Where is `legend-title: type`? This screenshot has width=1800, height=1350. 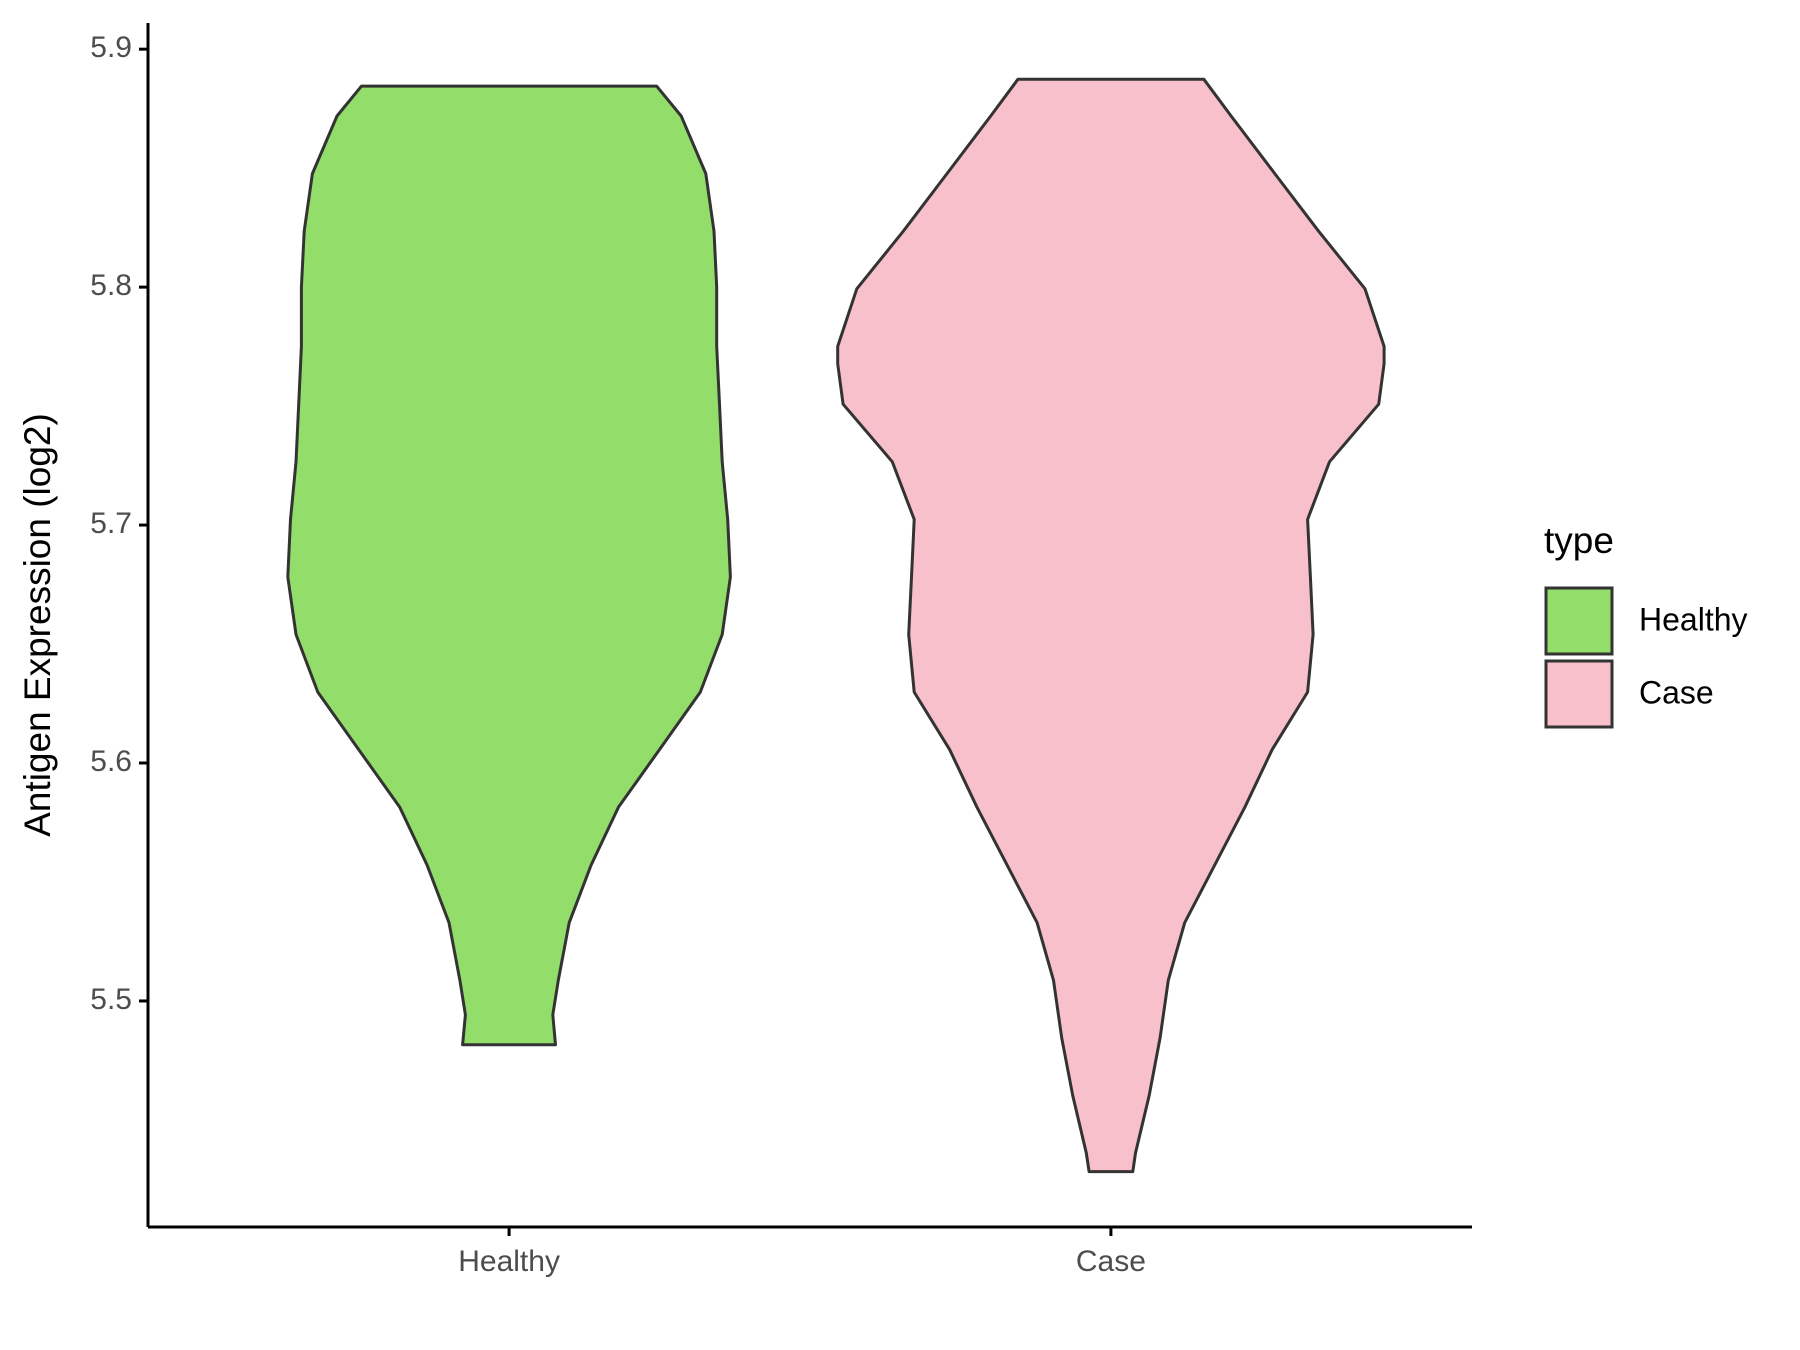
legend-title: type is located at coordinates (1579, 540).